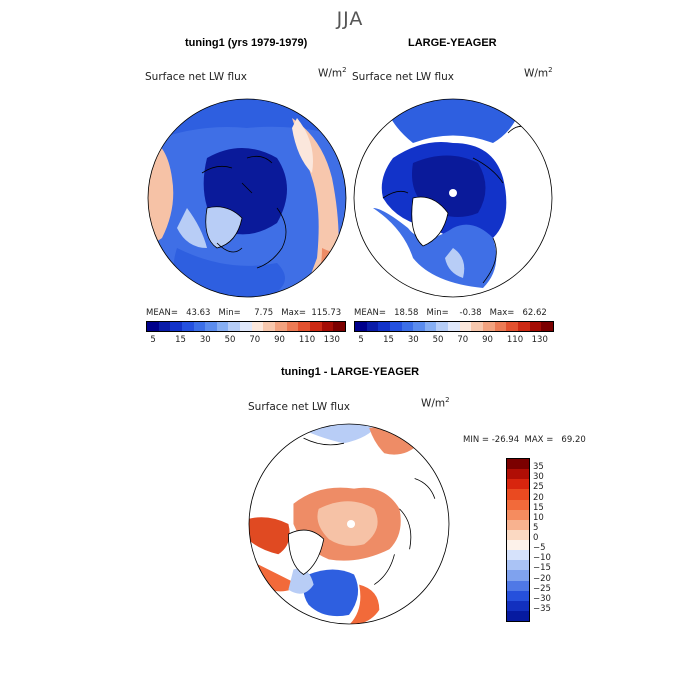 The height and width of the screenshot is (700, 700). I want to click on panel2-pole-hole, so click(453, 193).